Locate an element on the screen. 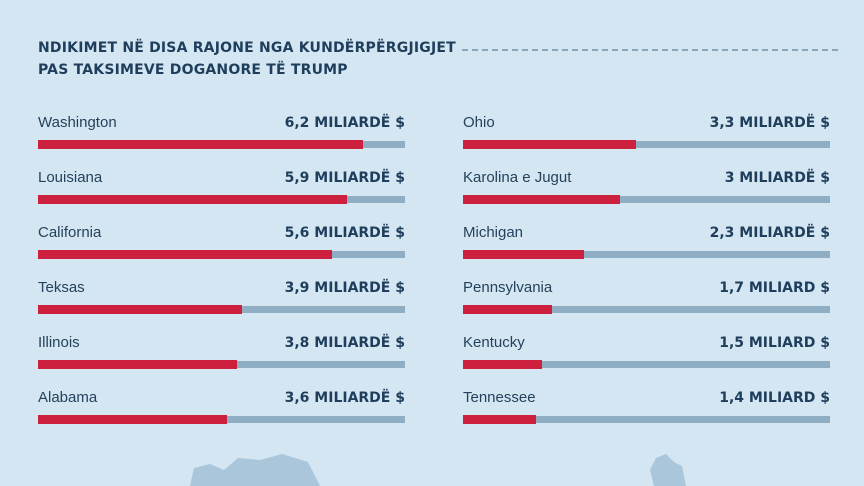 This screenshot has height=486, width=864. bar-row: Illinois 3,8 MILIARDË $ is located at coordinates (221, 359).